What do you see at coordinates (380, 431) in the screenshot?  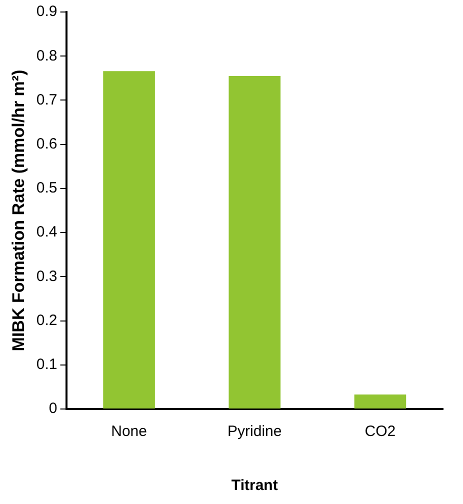 I see `x-tick-label: CO2` at bounding box center [380, 431].